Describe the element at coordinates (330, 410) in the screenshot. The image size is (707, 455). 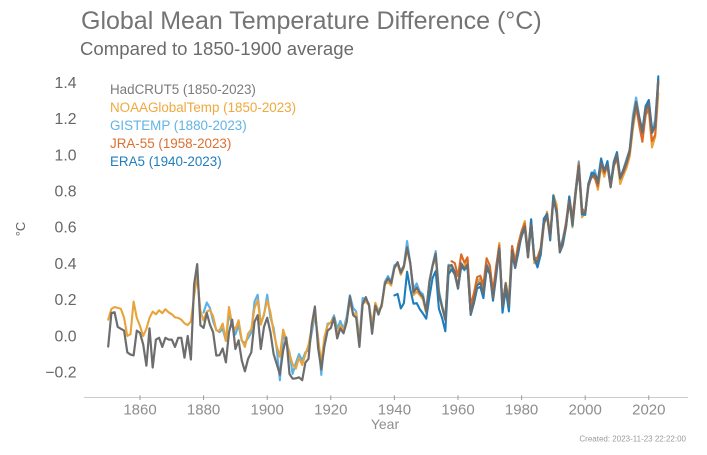
I see `svg-text: 1920` at that location.